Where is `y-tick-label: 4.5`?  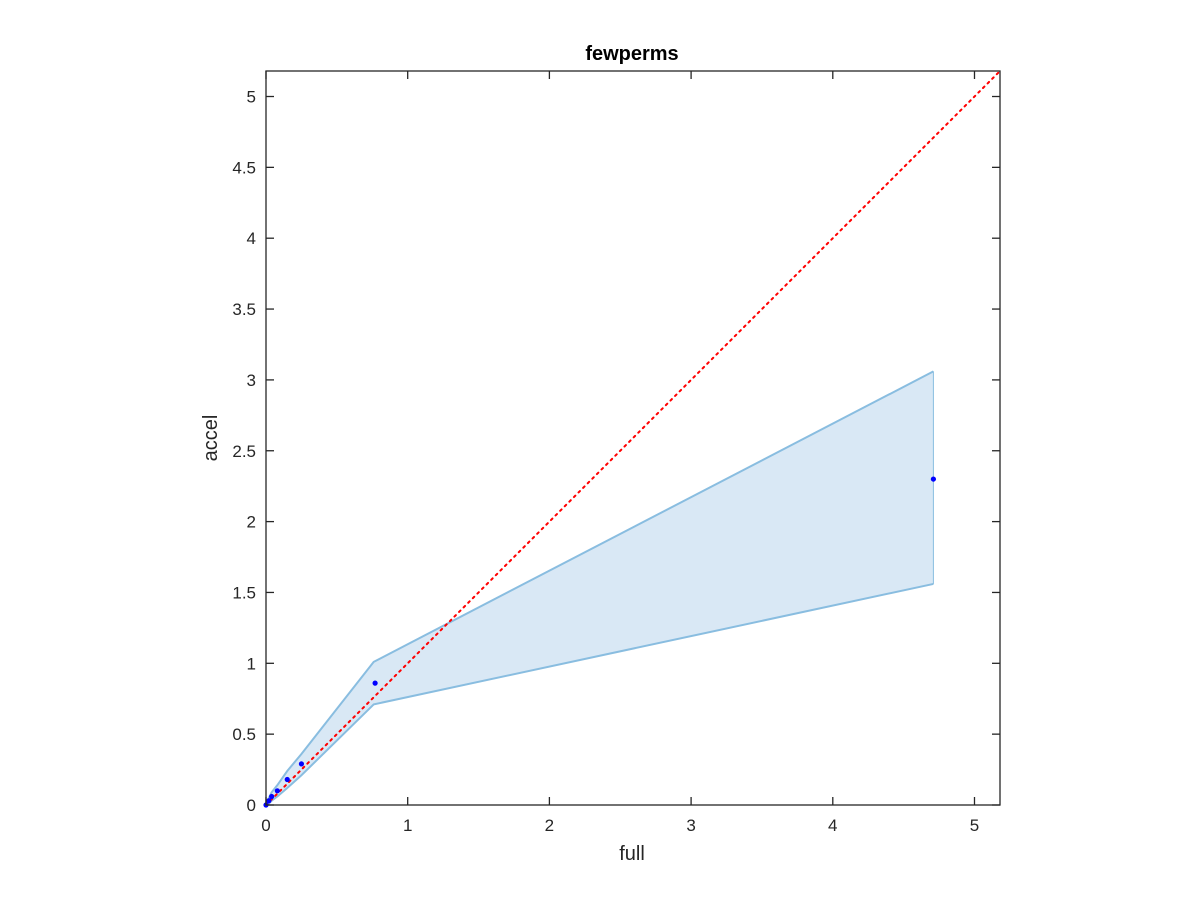 y-tick-label: 4.5 is located at coordinates (244, 167).